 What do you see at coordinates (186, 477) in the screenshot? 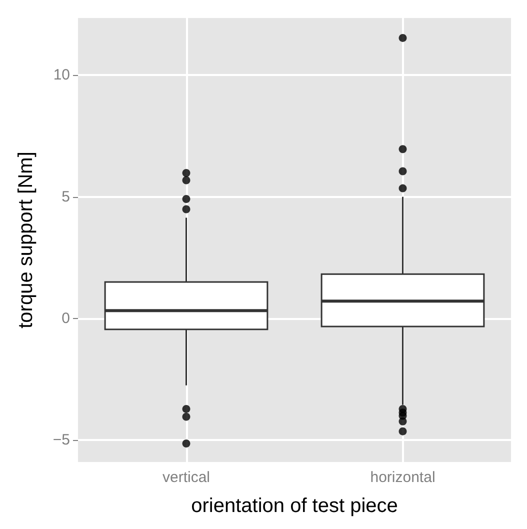
I see `x-tick-label: vertical` at bounding box center [186, 477].